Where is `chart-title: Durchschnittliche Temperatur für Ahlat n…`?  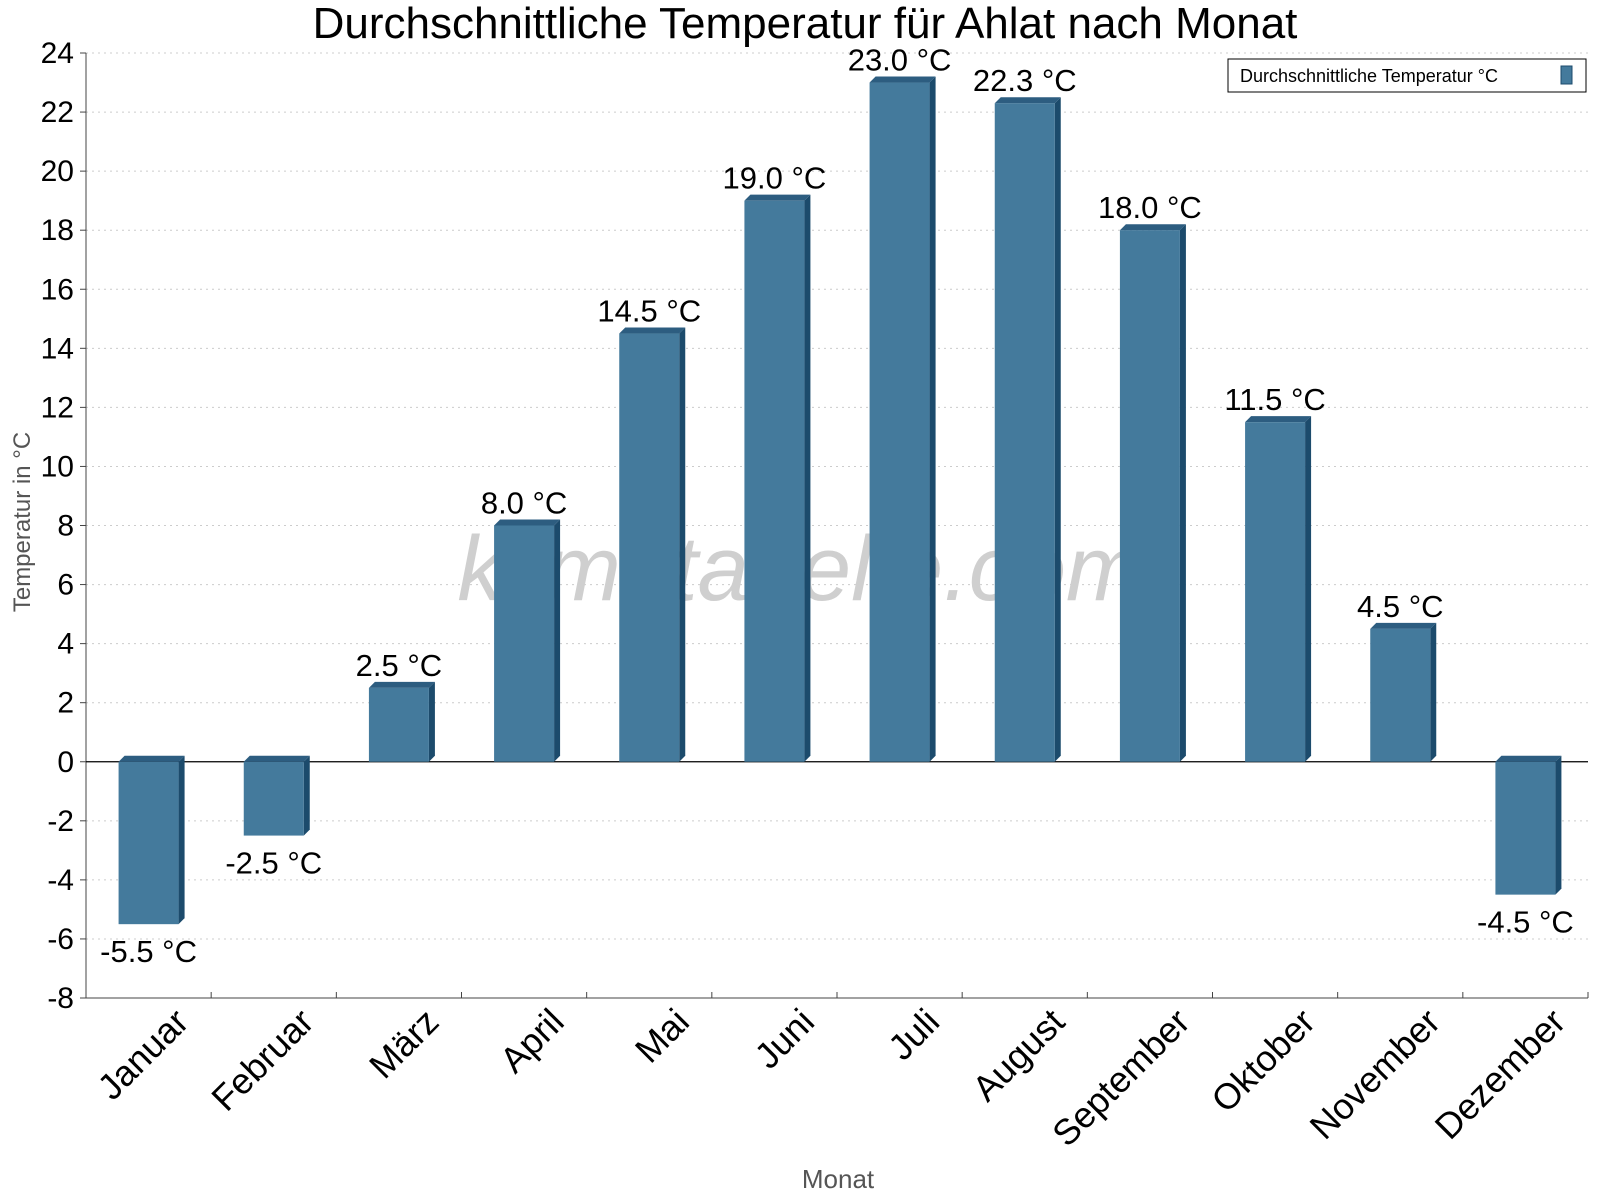 chart-title: Durchschnittliche Temperatur für Ahlat n… is located at coordinates (805, 24).